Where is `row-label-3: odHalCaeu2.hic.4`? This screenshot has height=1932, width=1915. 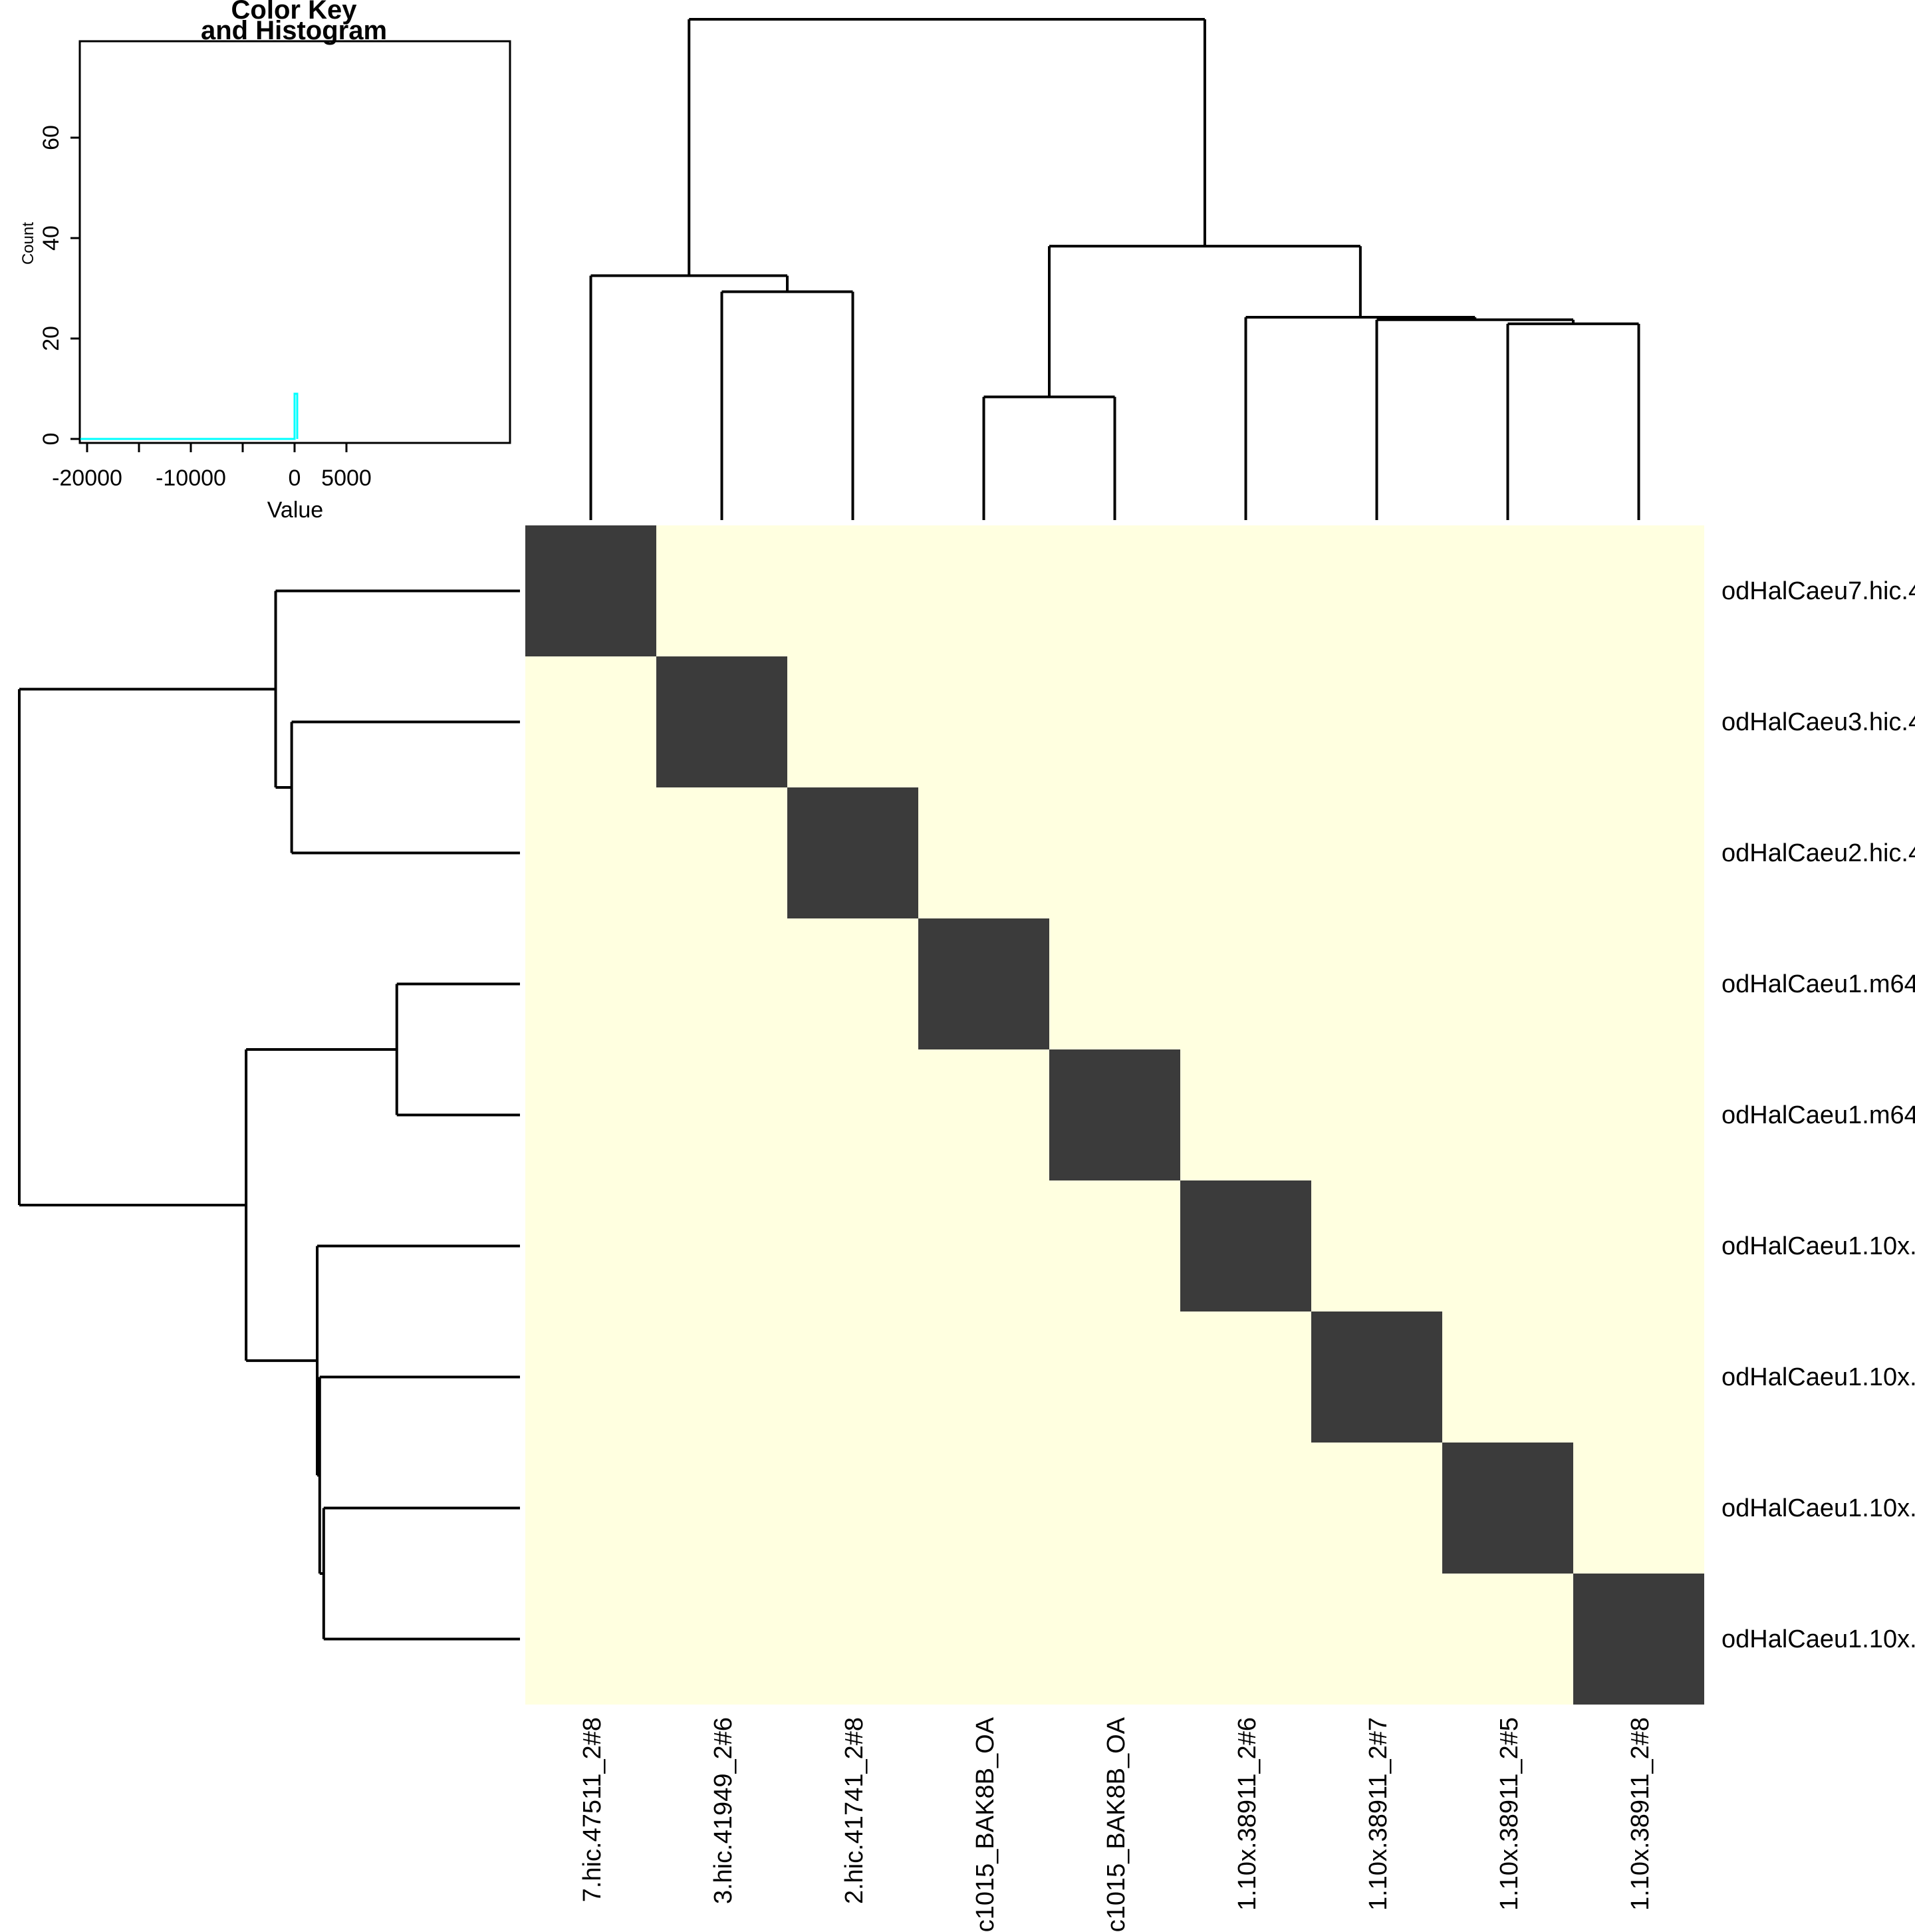
row-label-3: odHalCaeu2.hic.4 is located at coordinates (1818, 853).